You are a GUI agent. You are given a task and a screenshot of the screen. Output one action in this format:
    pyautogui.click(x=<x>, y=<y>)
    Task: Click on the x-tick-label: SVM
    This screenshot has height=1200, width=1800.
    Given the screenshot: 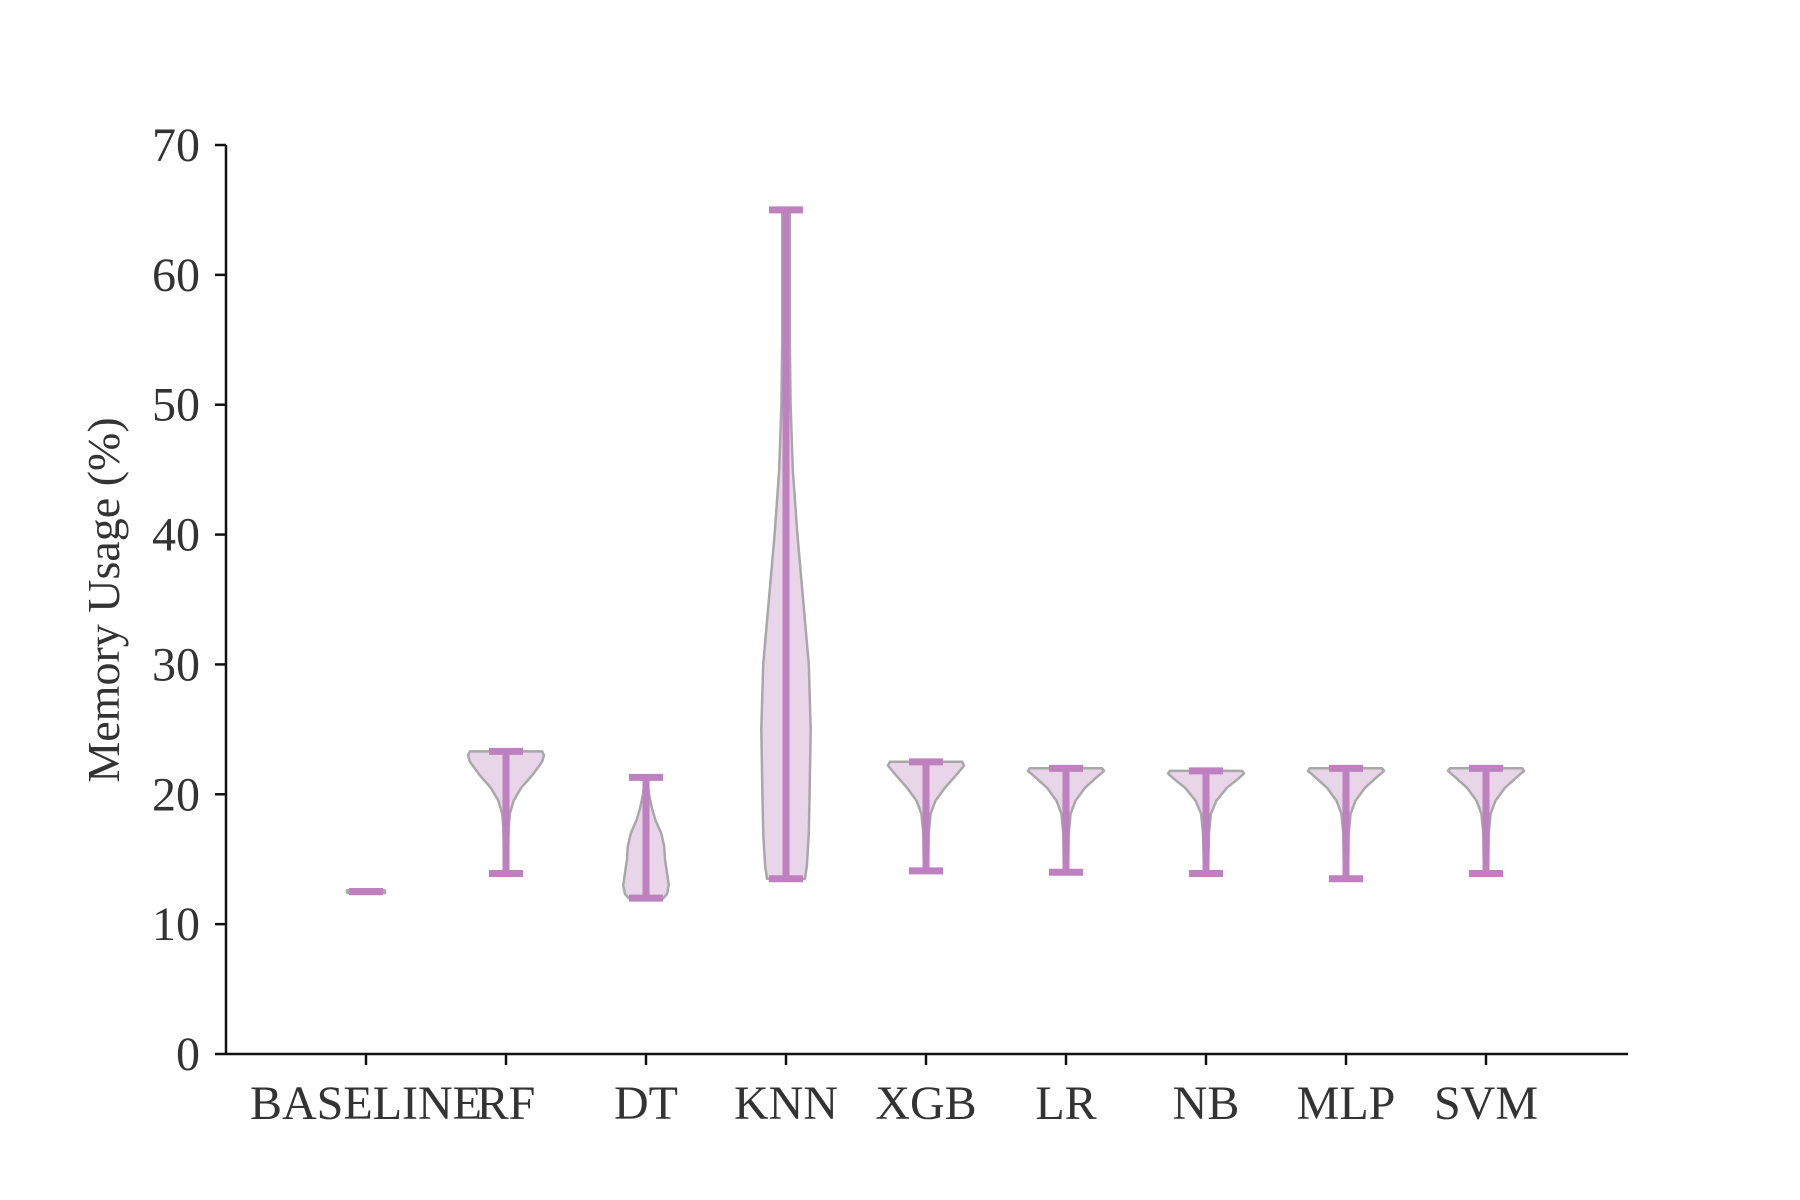 What is the action you would take?
    pyautogui.click(x=1486, y=1103)
    